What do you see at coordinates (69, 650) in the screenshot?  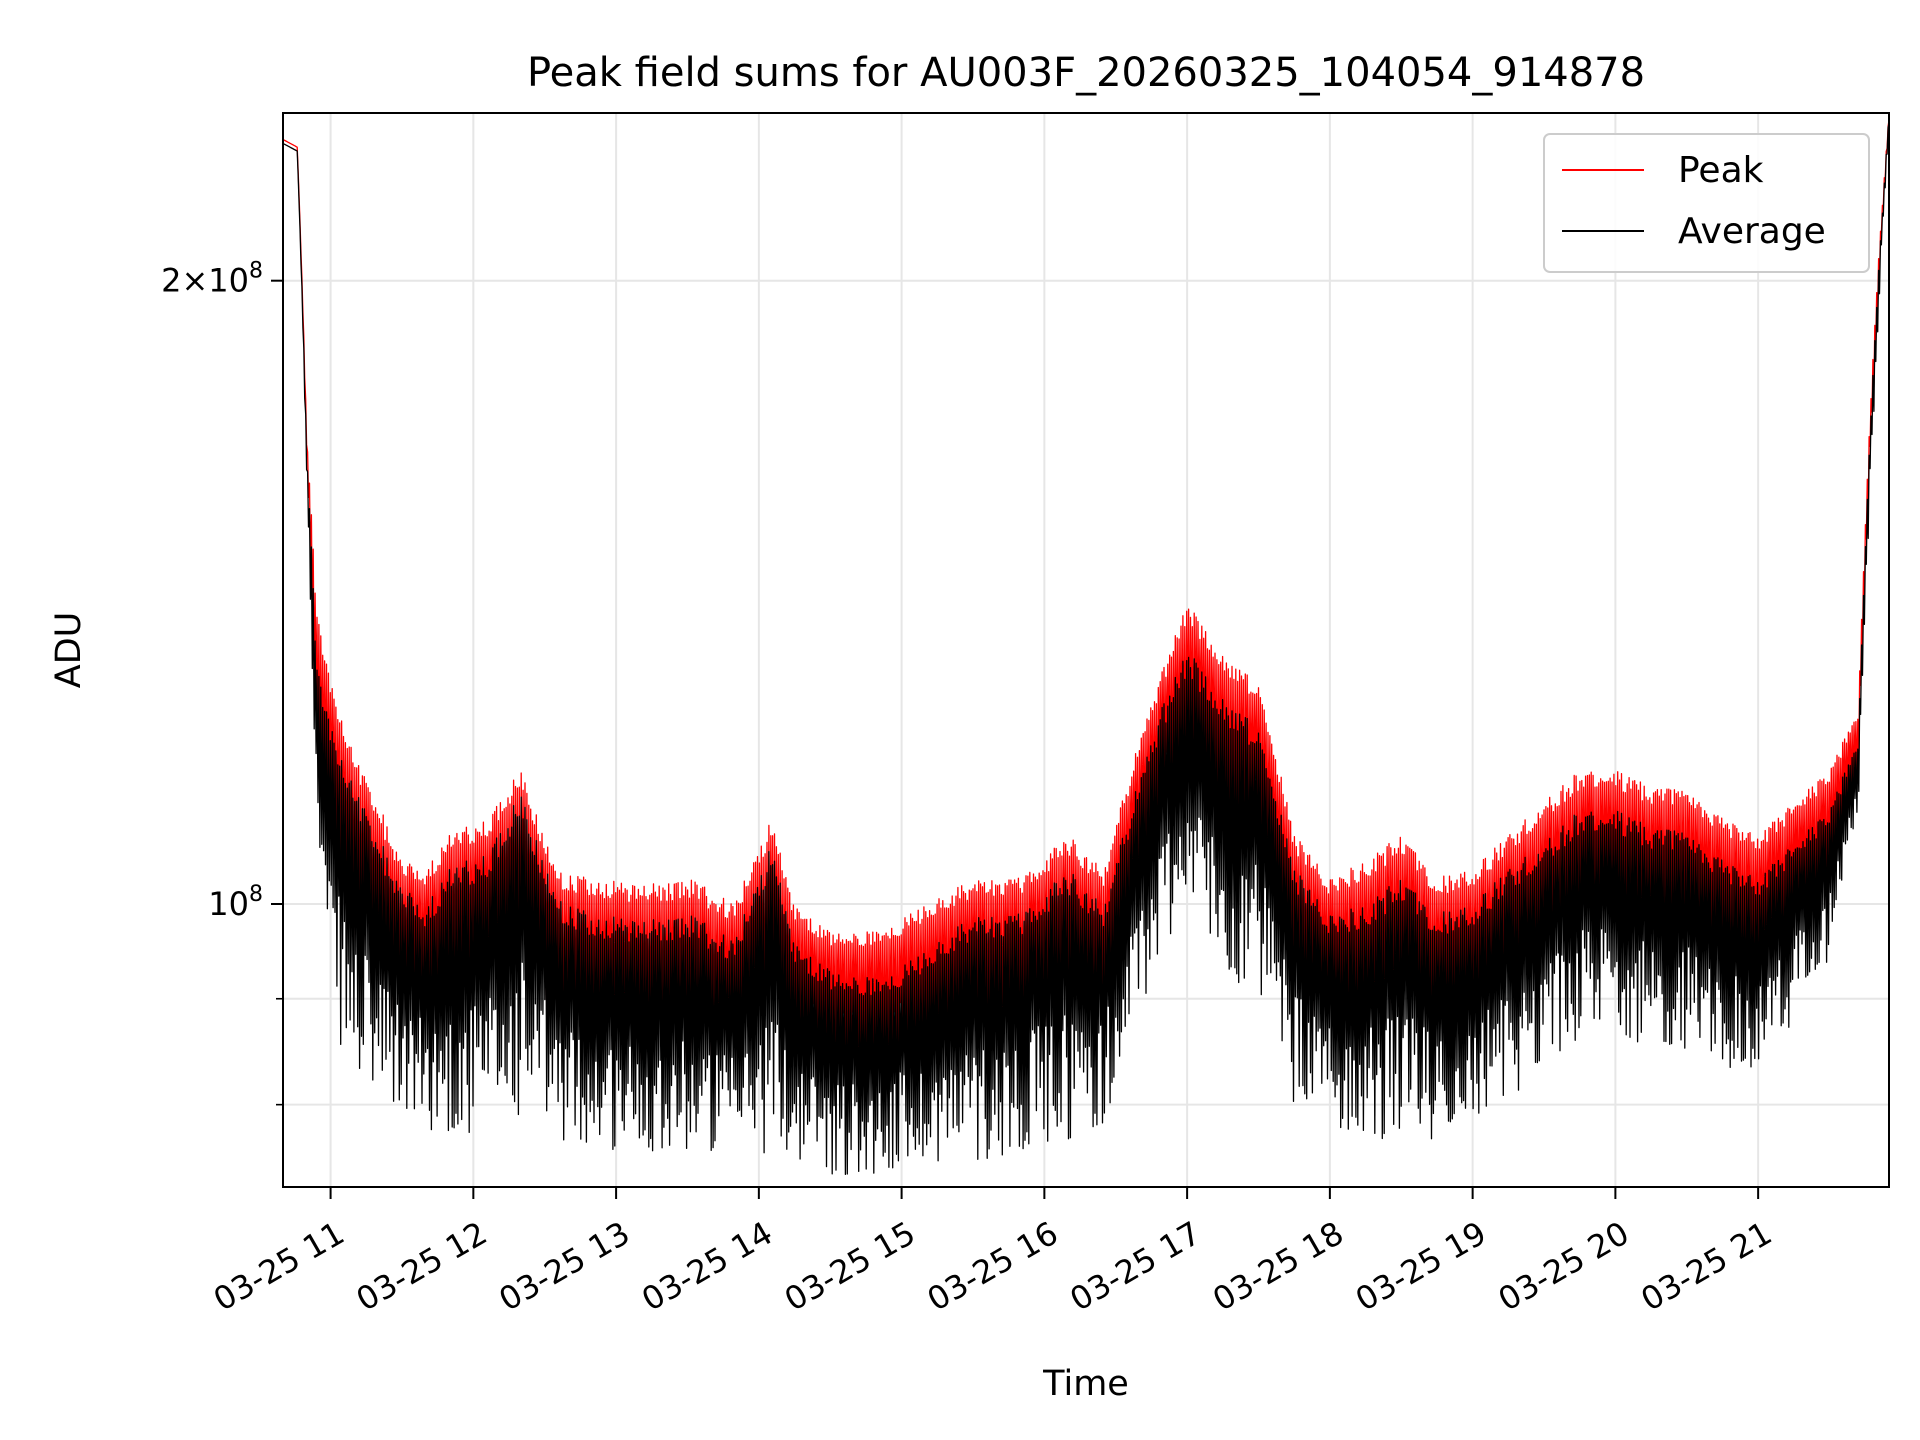 I see `y-axis-label: ADU` at bounding box center [69, 650].